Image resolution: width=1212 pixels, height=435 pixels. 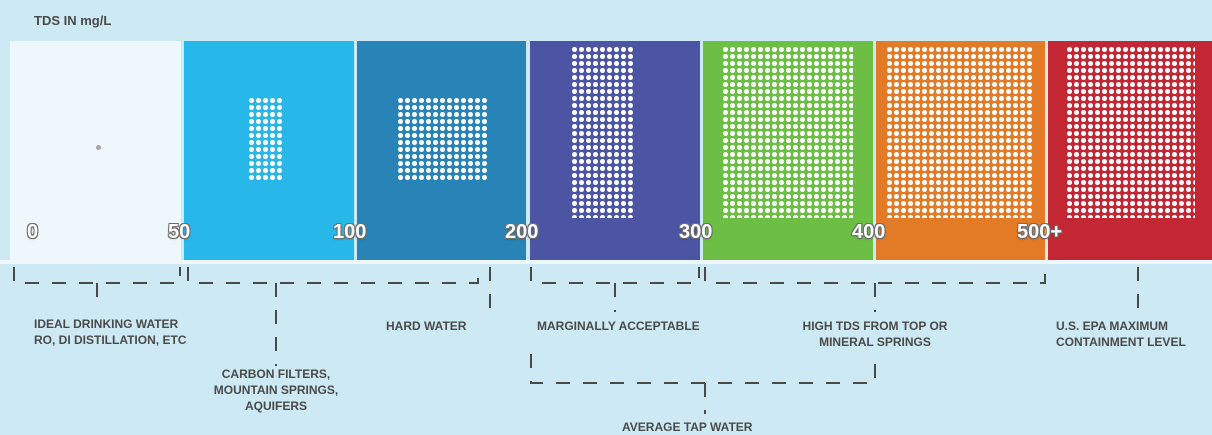 What do you see at coordinates (618, 326) in the screenshot?
I see `note-marginal: MARGINALLY ACCEPTABLE` at bounding box center [618, 326].